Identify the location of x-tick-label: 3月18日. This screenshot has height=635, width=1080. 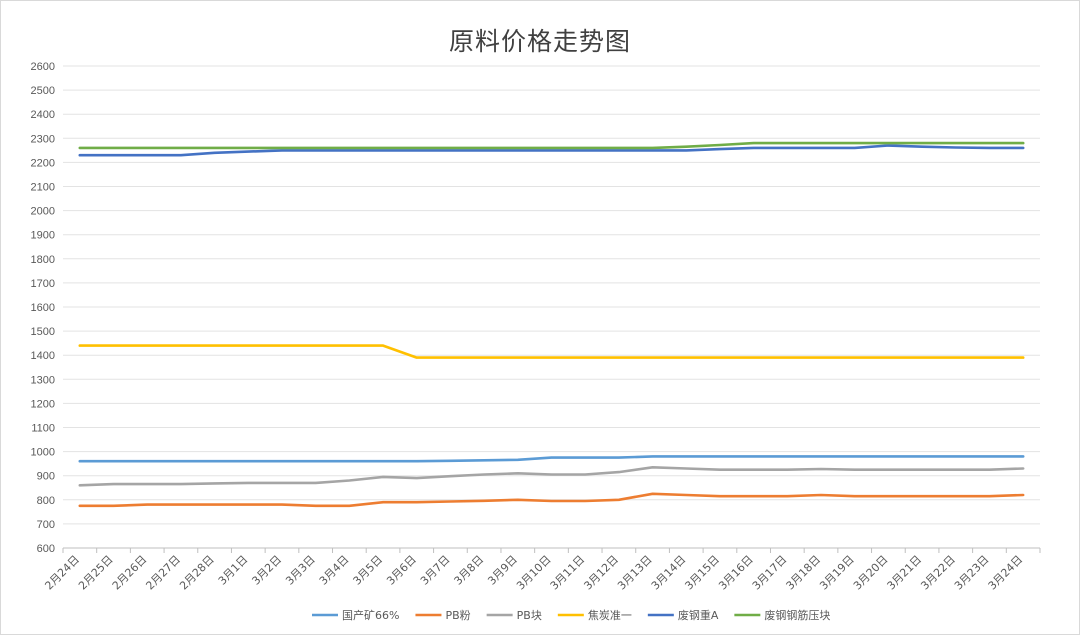
(804, 573).